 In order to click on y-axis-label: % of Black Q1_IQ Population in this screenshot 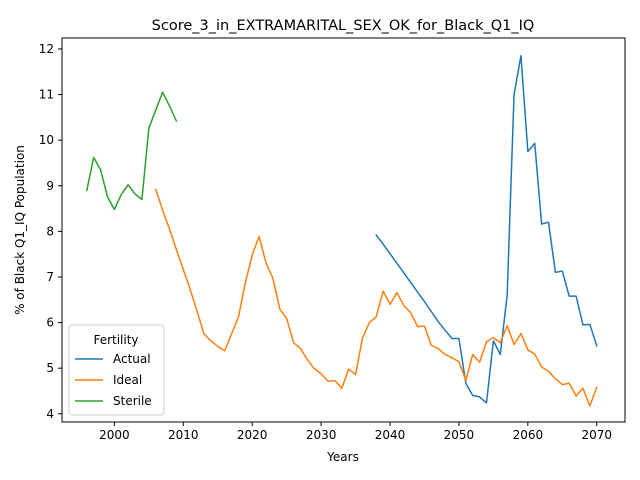, I will do `click(20, 230)`.